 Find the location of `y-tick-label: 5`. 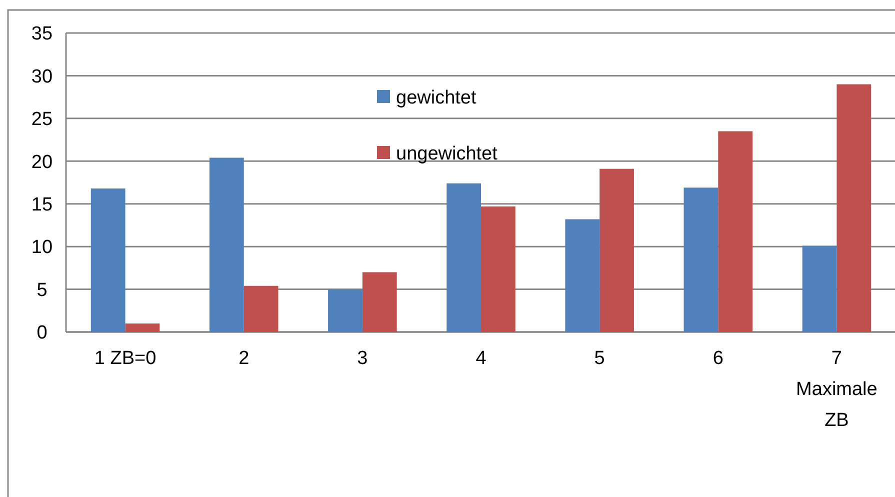

y-tick-label: 5 is located at coordinates (42, 290).